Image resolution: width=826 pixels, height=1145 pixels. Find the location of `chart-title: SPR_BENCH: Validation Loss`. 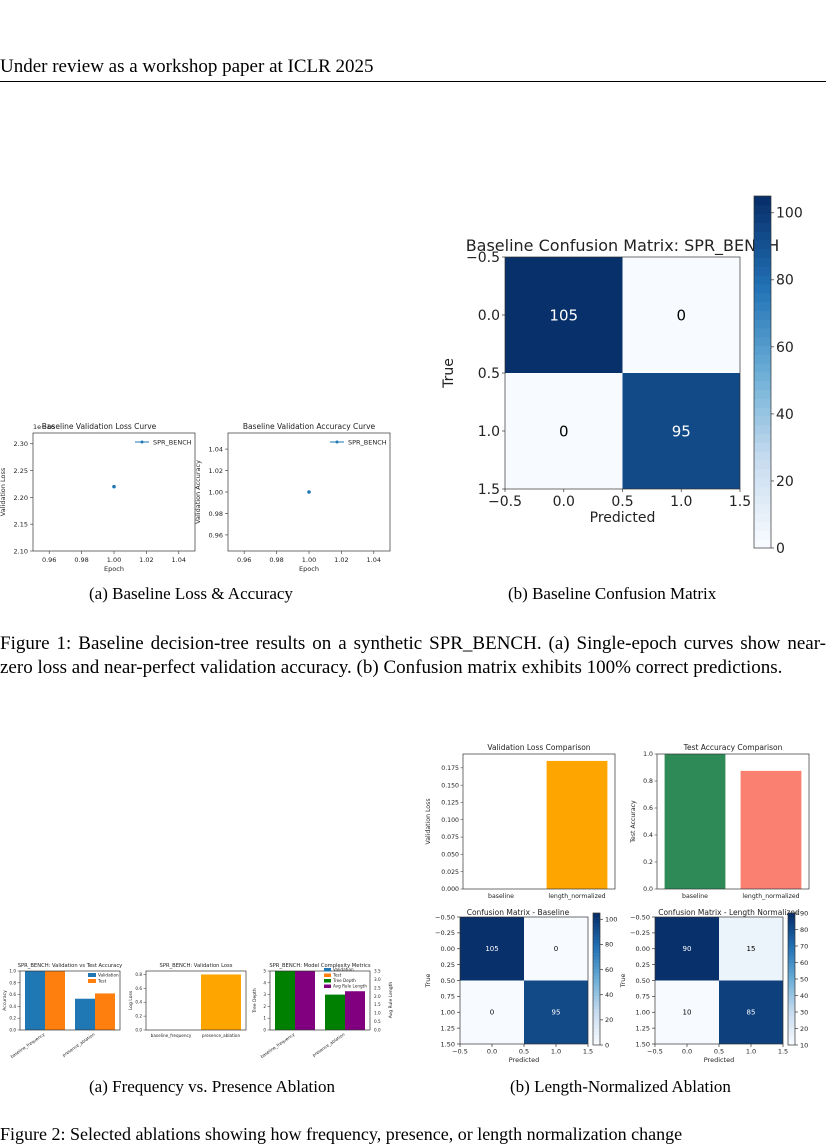

chart-title: SPR_BENCH: Validation Loss is located at coordinates (196, 966).